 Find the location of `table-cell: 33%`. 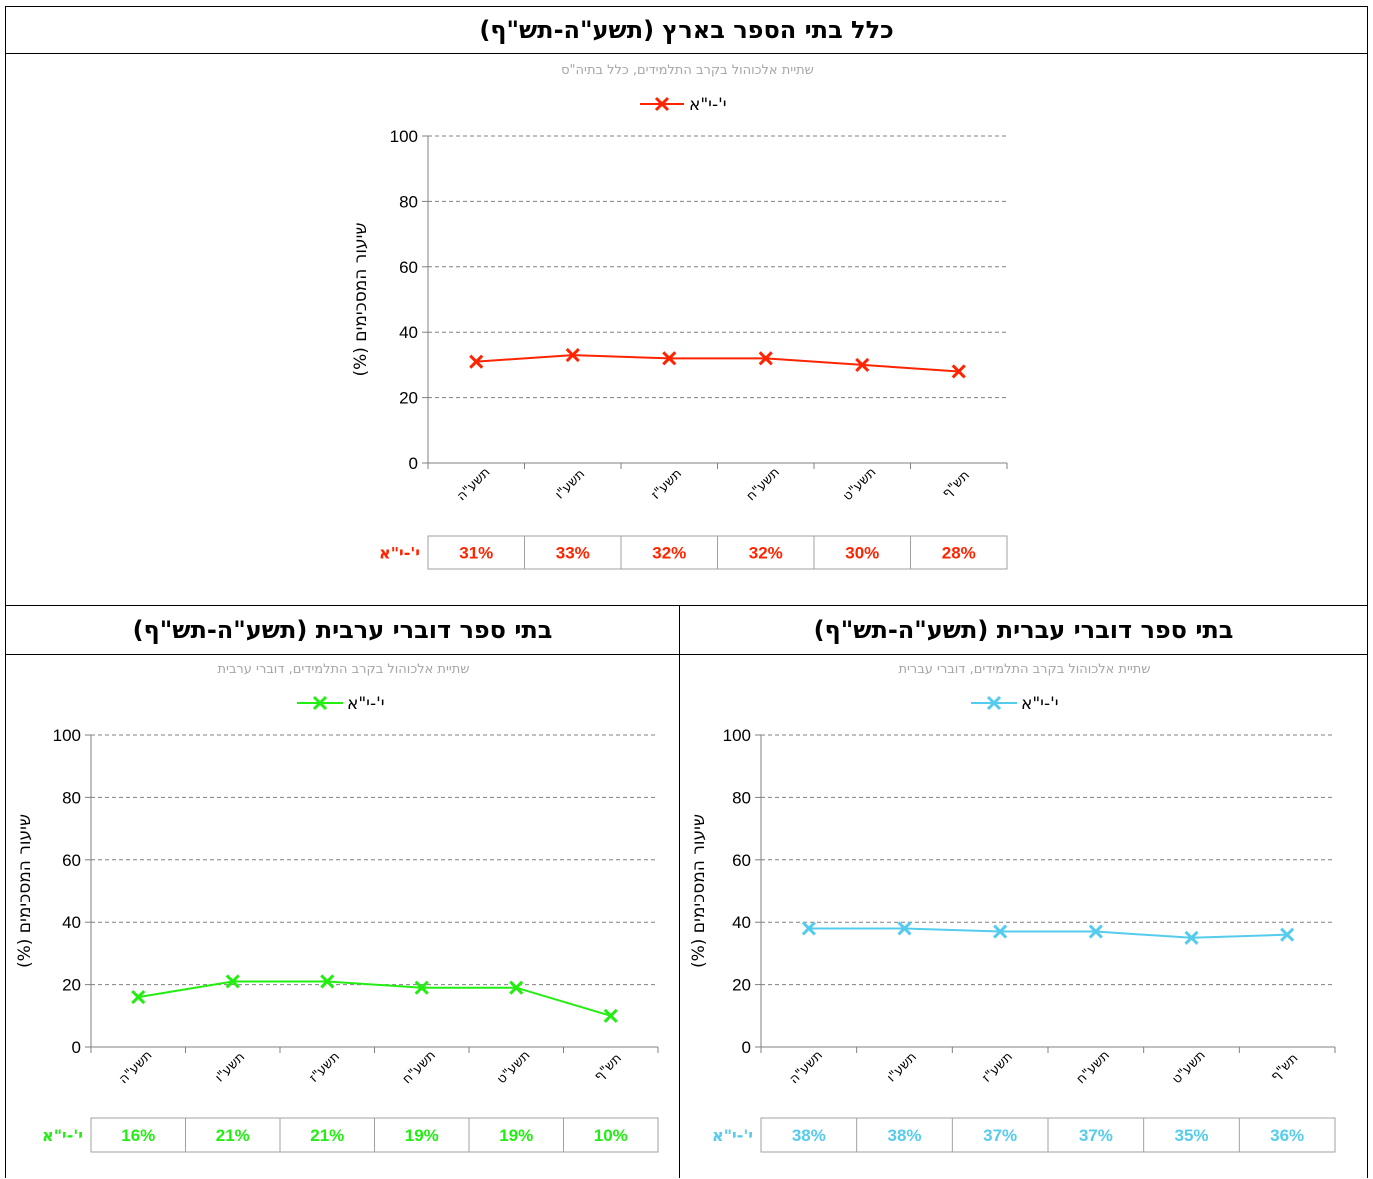

table-cell: 33% is located at coordinates (573, 553).